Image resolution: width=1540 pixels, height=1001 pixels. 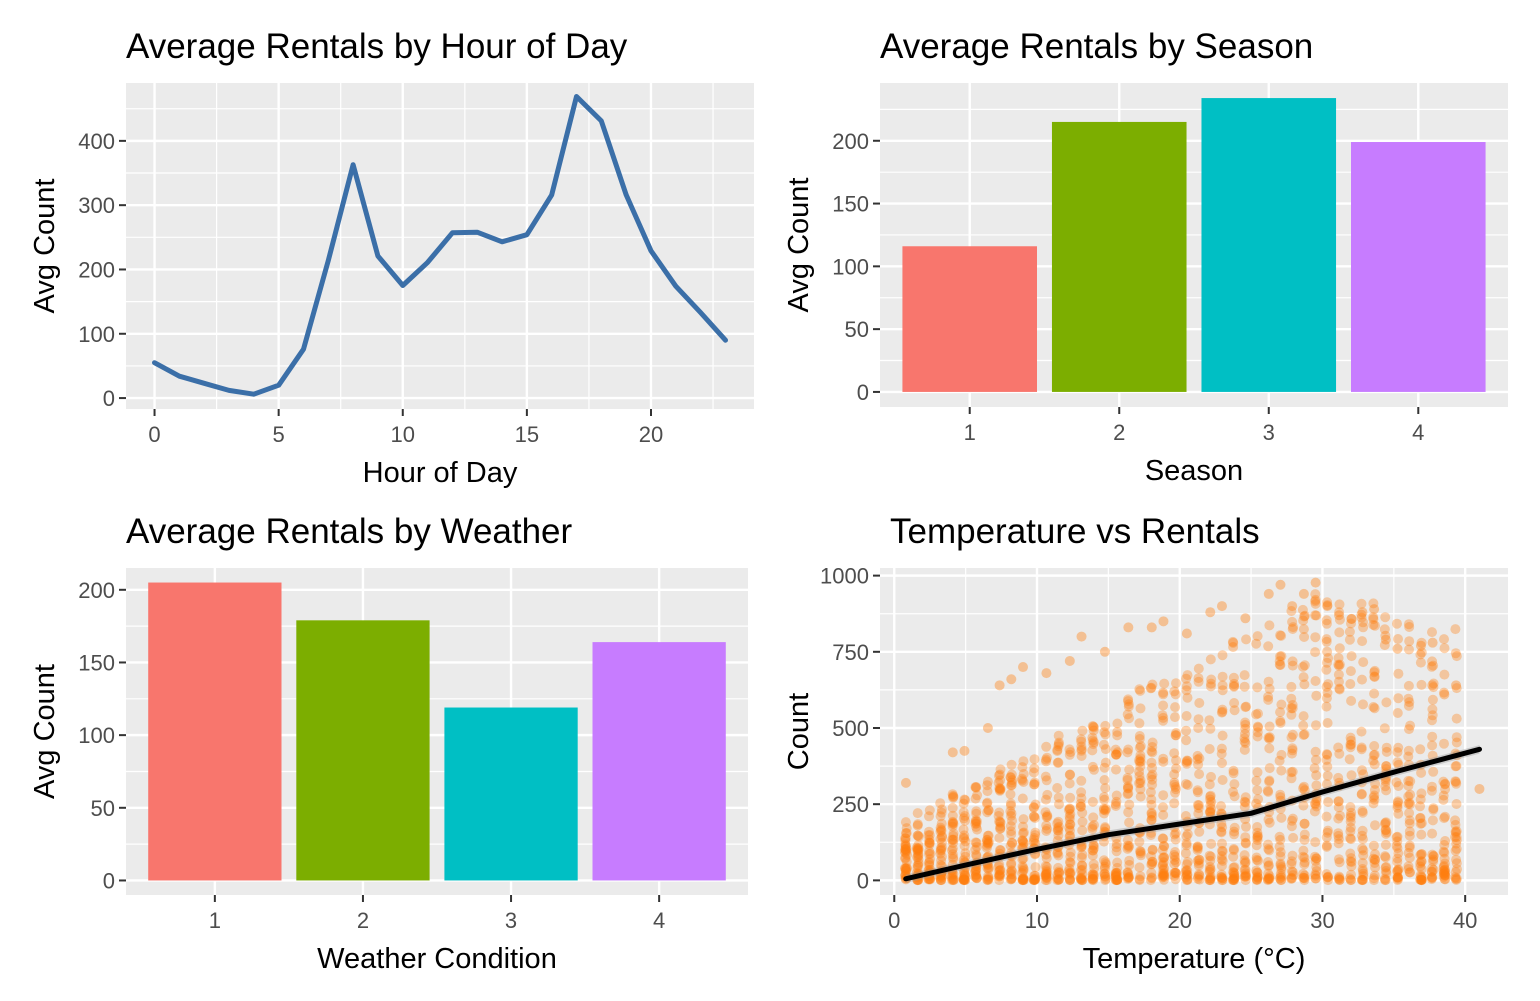 What do you see at coordinates (527, 434) in the screenshot?
I see `x-tick-label: 15` at bounding box center [527, 434].